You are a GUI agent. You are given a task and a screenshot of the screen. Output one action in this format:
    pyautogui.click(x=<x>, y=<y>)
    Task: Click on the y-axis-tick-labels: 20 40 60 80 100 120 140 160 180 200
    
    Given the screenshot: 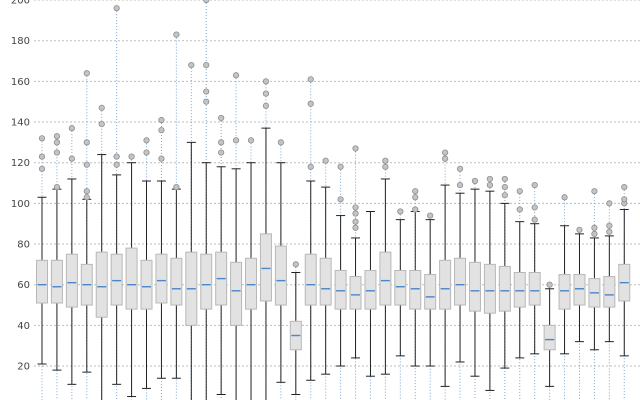 What is the action you would take?
    pyautogui.click(x=20, y=186)
    